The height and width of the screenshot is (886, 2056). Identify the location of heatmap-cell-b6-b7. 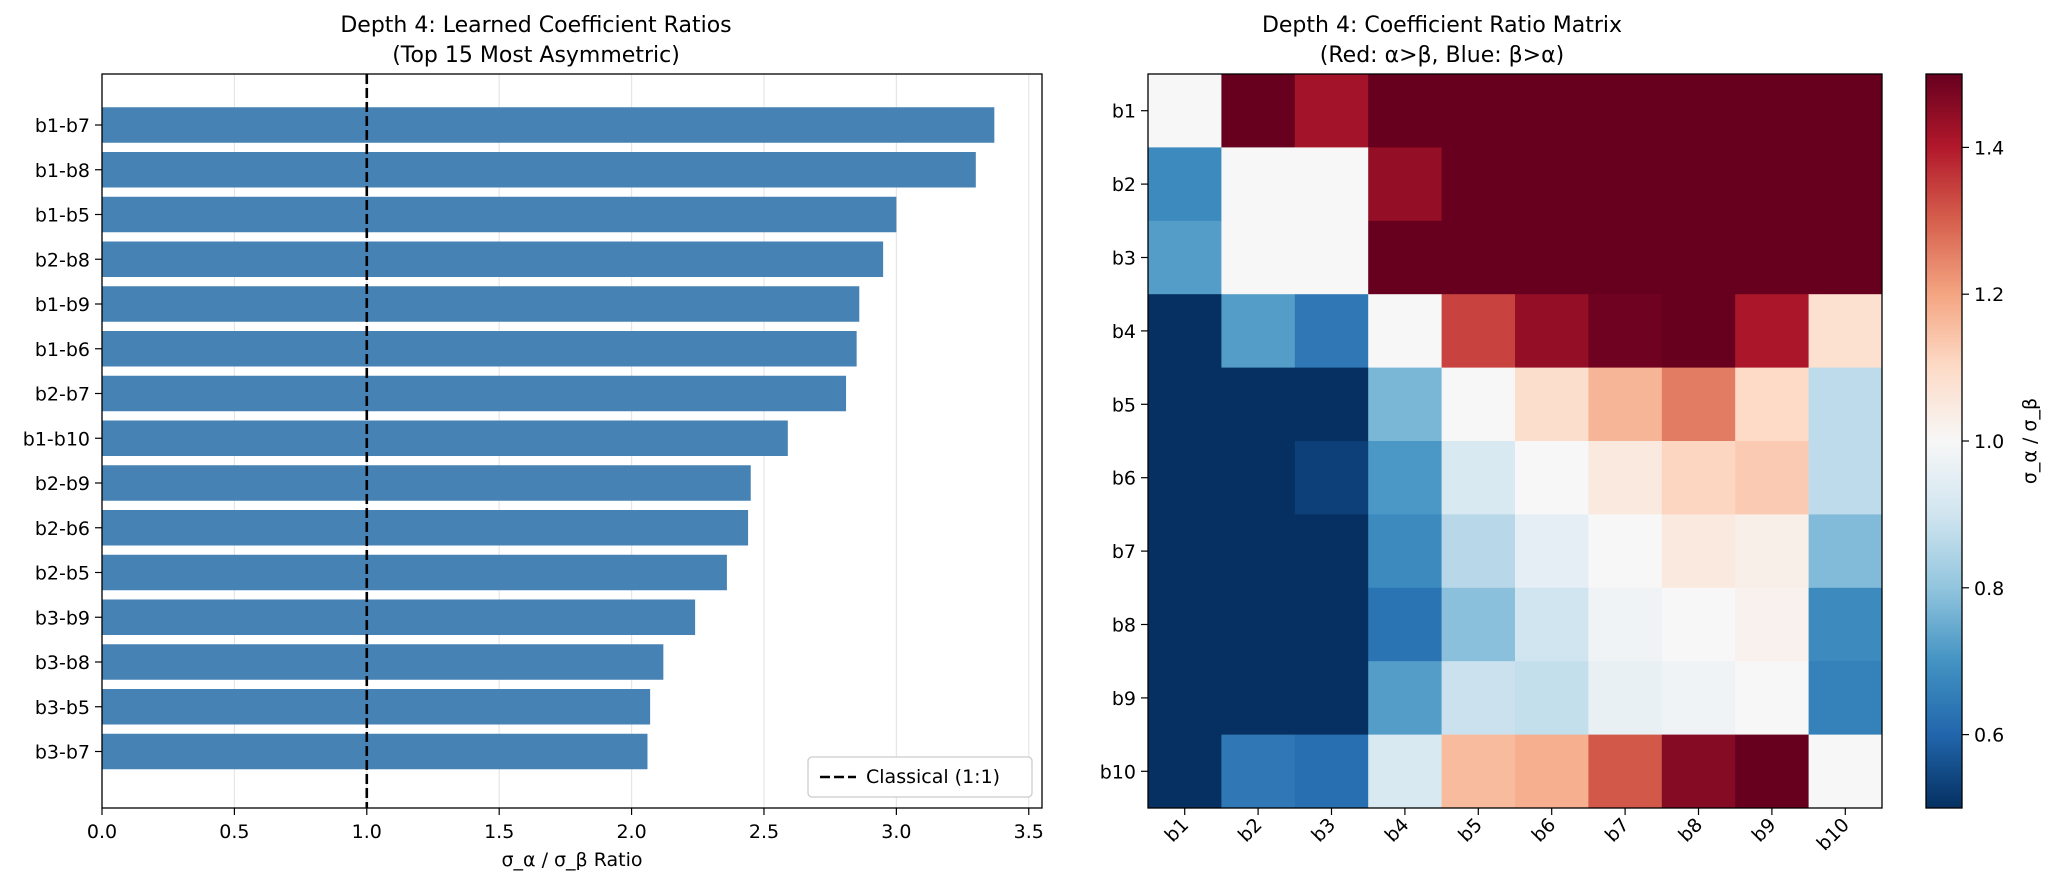
(1625, 478).